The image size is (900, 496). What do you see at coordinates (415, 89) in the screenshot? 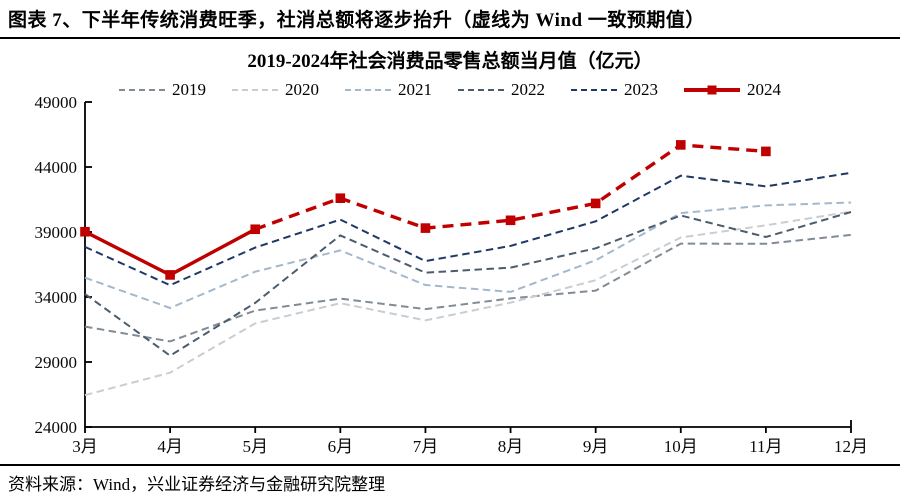
I see `legend-label: 2021` at bounding box center [415, 89].